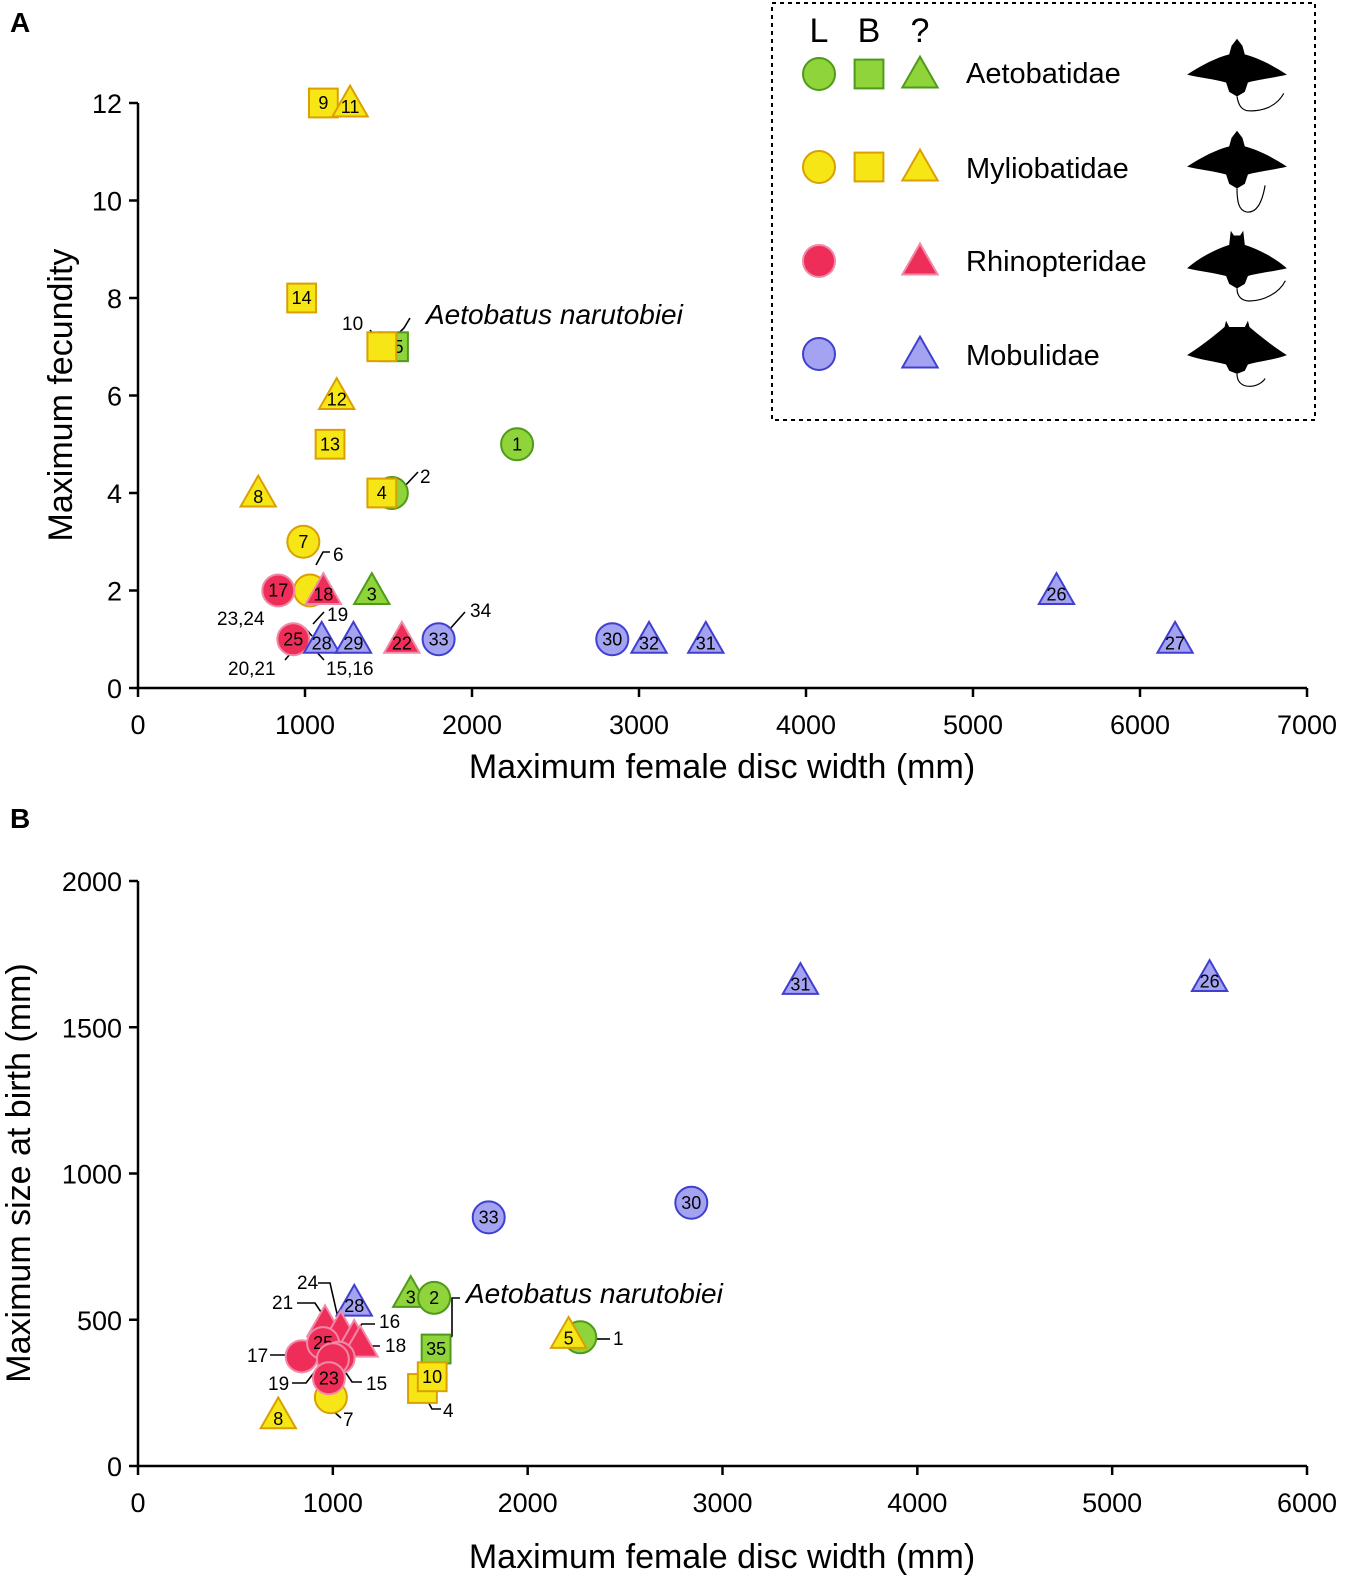 The height and width of the screenshot is (1582, 1355). Describe the element at coordinates (252, 669) in the screenshot. I see `callout-label: 20,21` at that location.